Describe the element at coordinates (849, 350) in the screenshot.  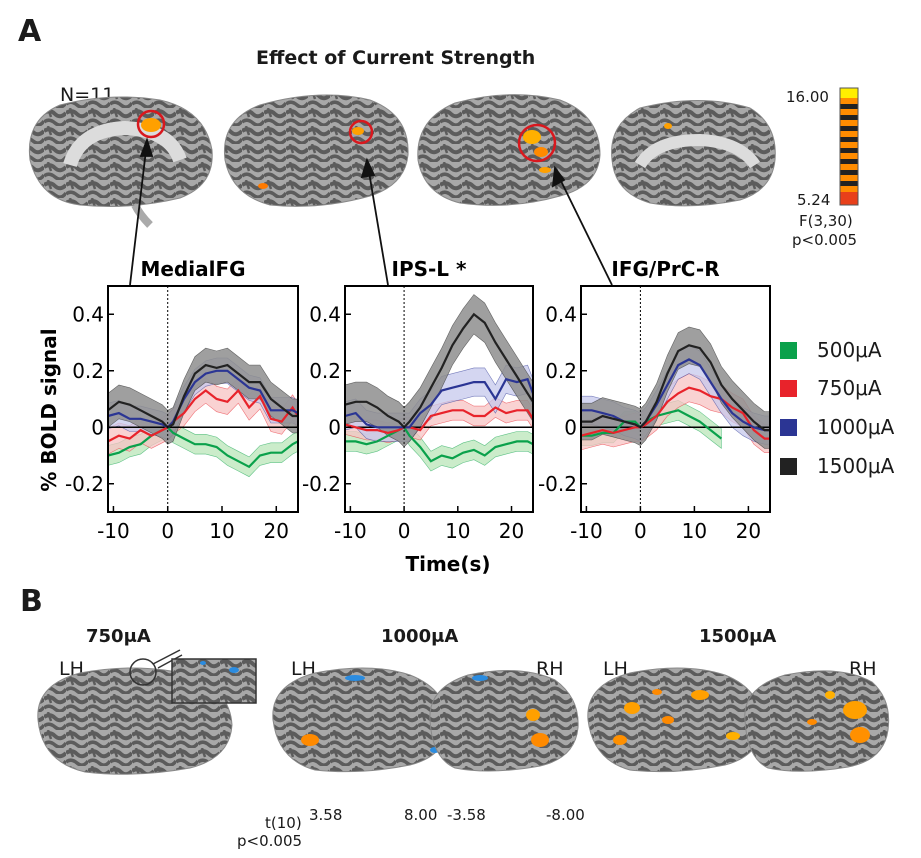
I see `legend-label-500: 500μA` at that location.